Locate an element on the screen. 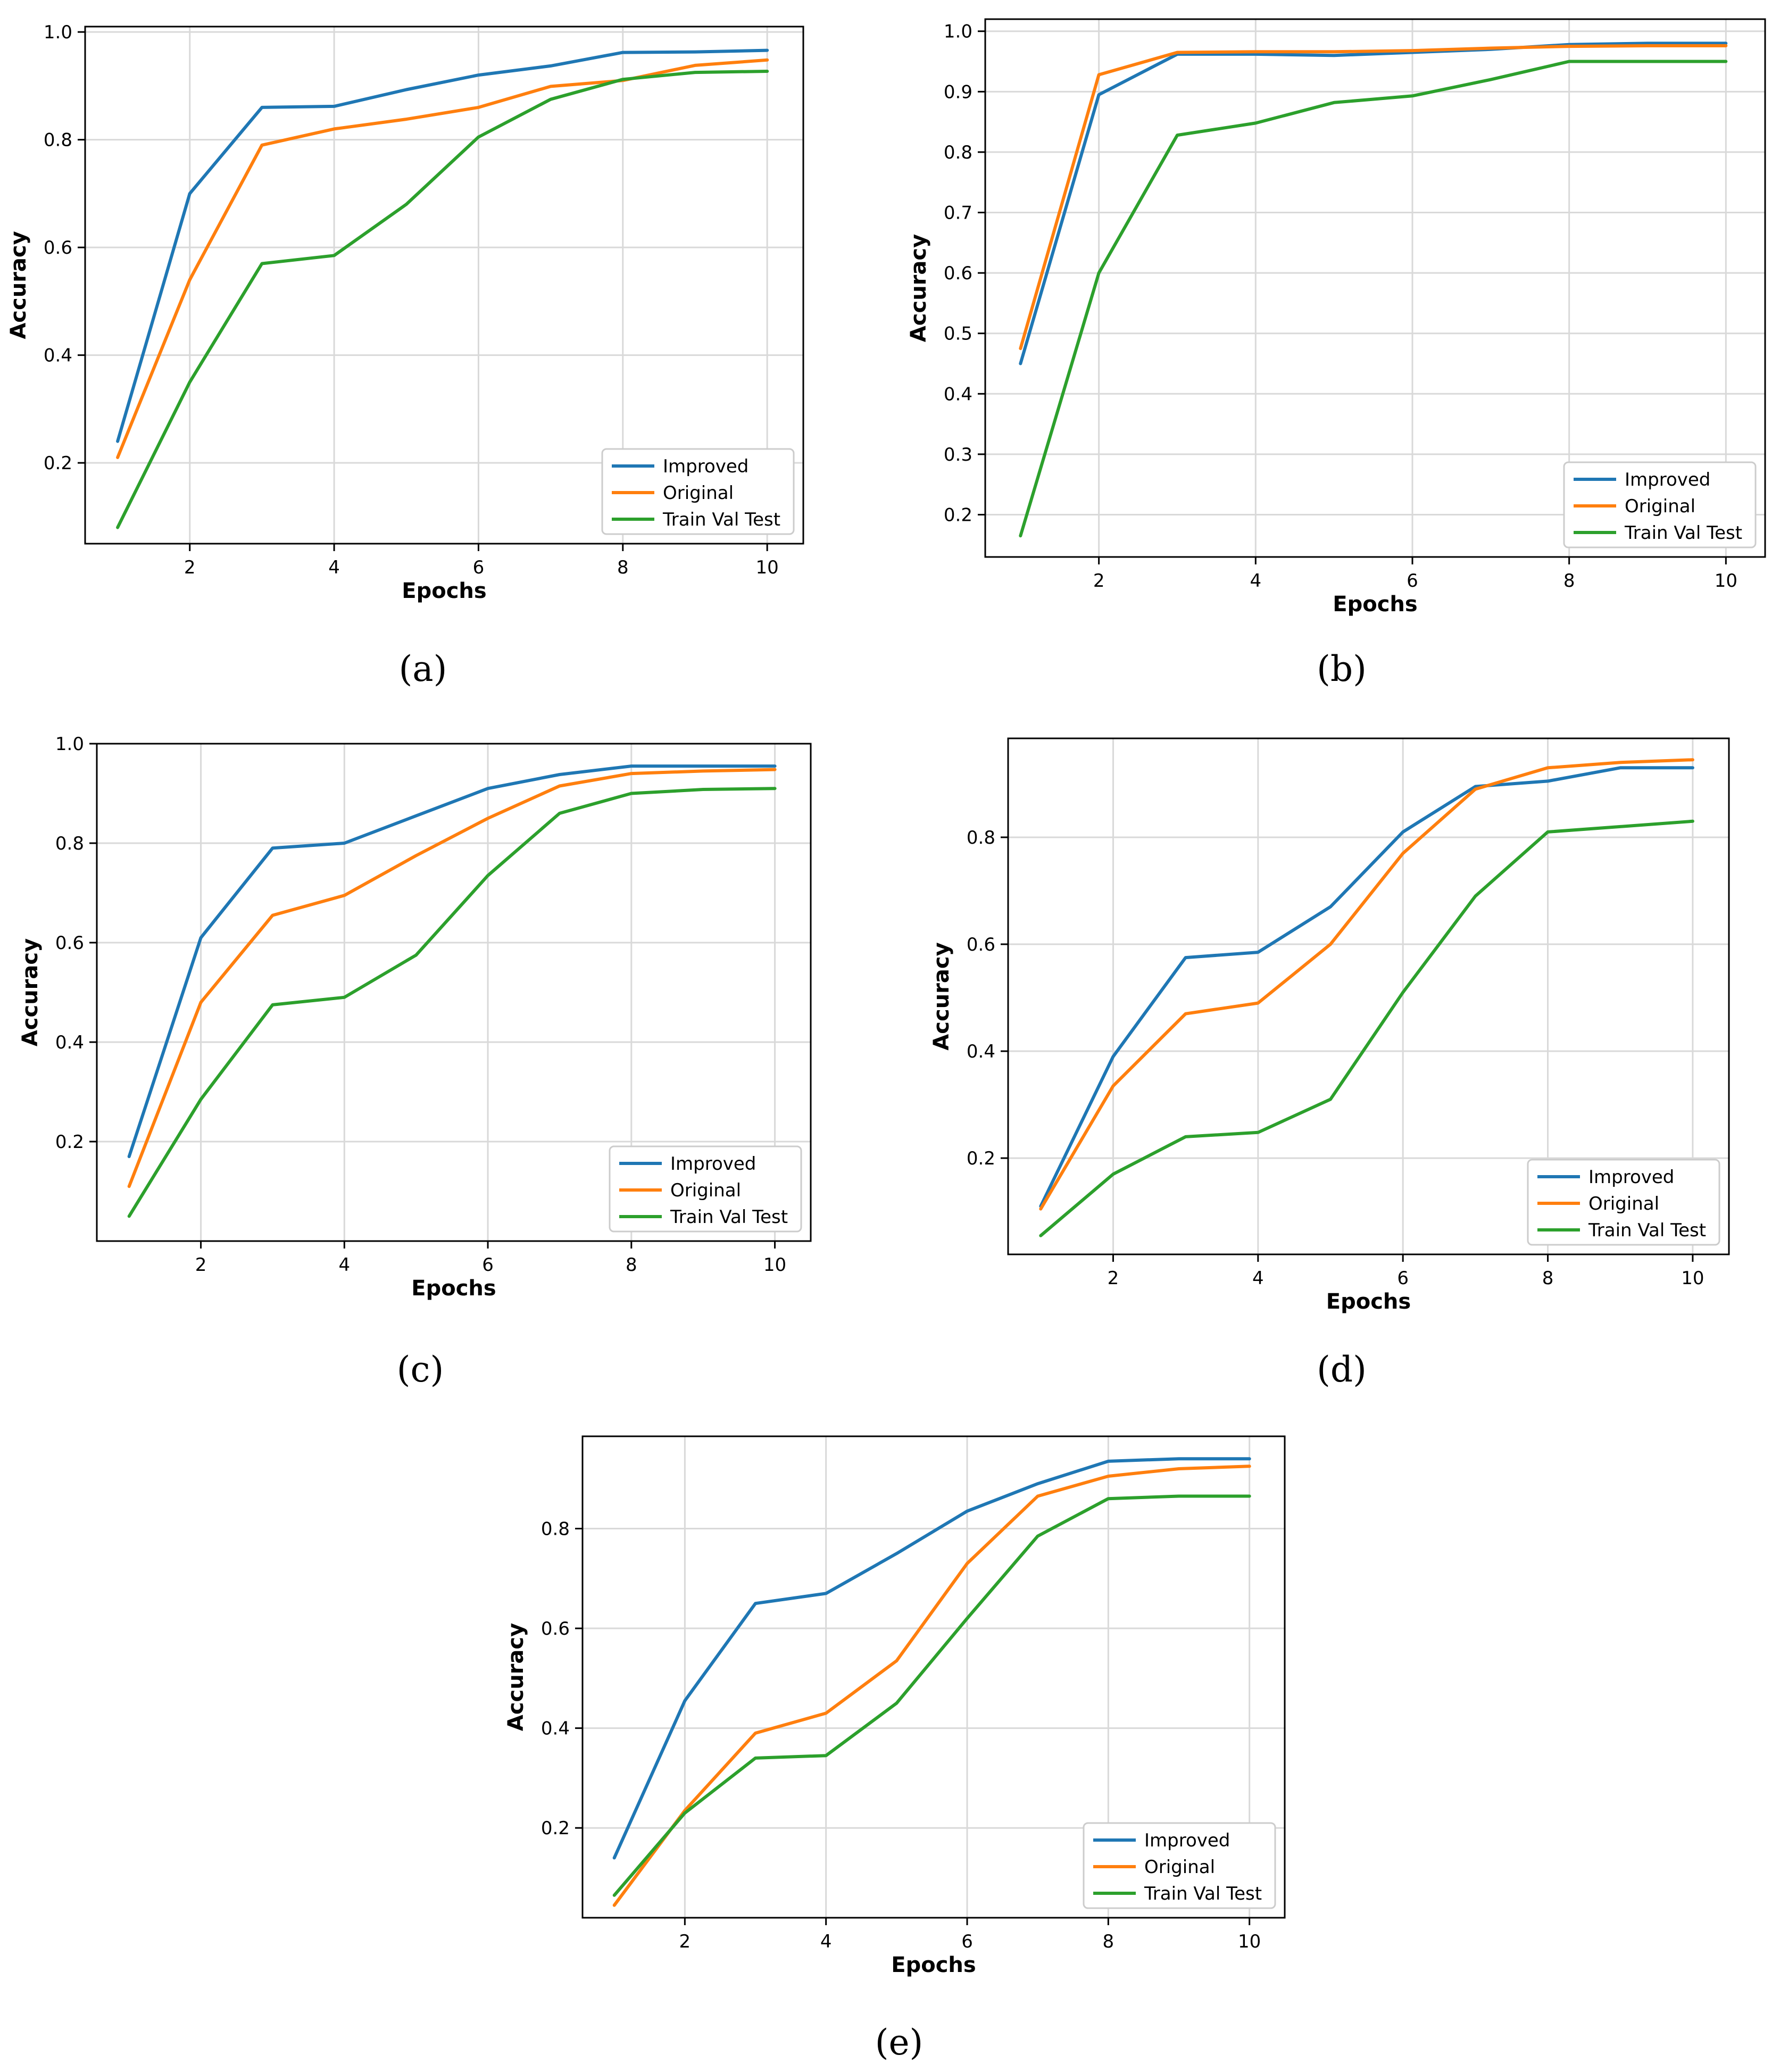 This screenshot has height=2072, width=1780. y-tick-label: 0.5 is located at coordinates (958, 334).